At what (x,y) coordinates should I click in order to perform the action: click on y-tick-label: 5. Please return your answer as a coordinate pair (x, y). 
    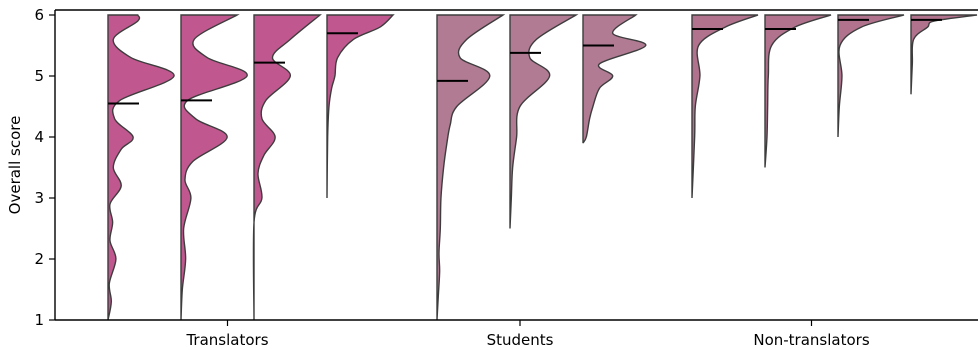
    Looking at the image, I should click on (39, 76).